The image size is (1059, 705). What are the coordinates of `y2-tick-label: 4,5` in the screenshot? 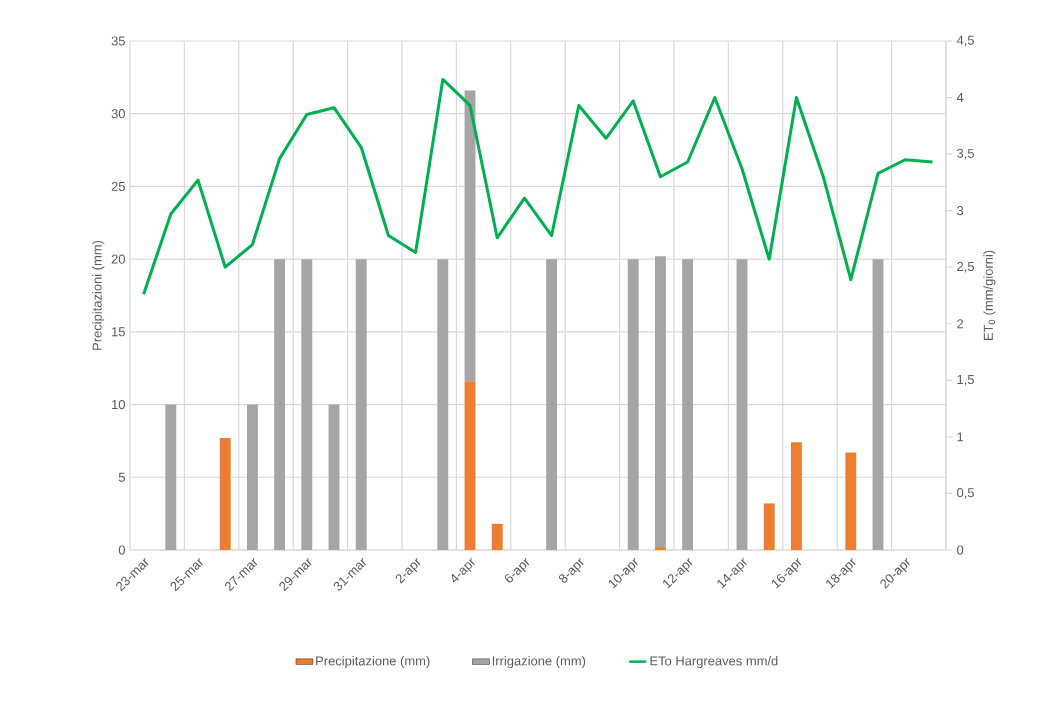 It's located at (965, 41).